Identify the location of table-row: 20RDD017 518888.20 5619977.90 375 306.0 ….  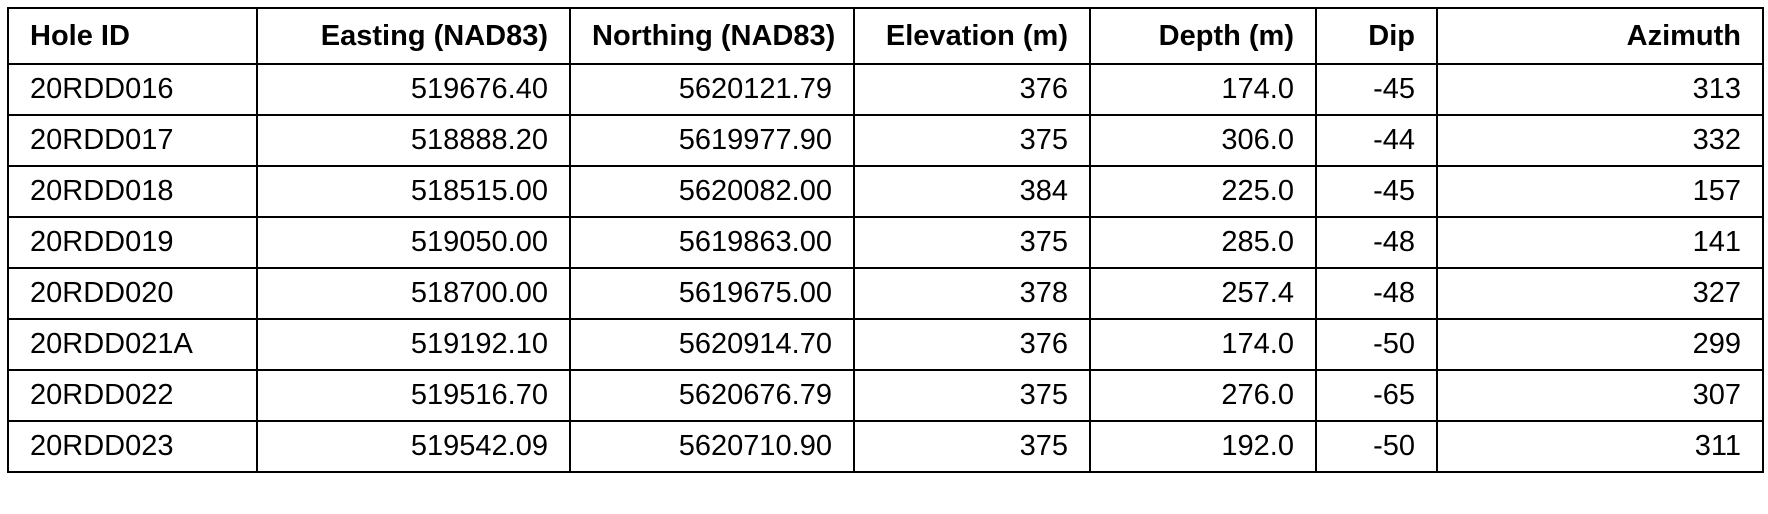
(885, 140).